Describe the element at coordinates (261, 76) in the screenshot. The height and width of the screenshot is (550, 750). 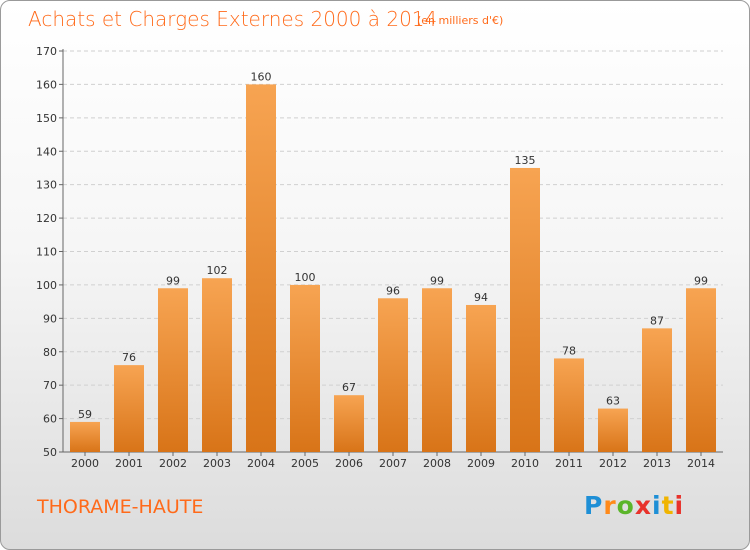
I see `value-label: 160` at that location.